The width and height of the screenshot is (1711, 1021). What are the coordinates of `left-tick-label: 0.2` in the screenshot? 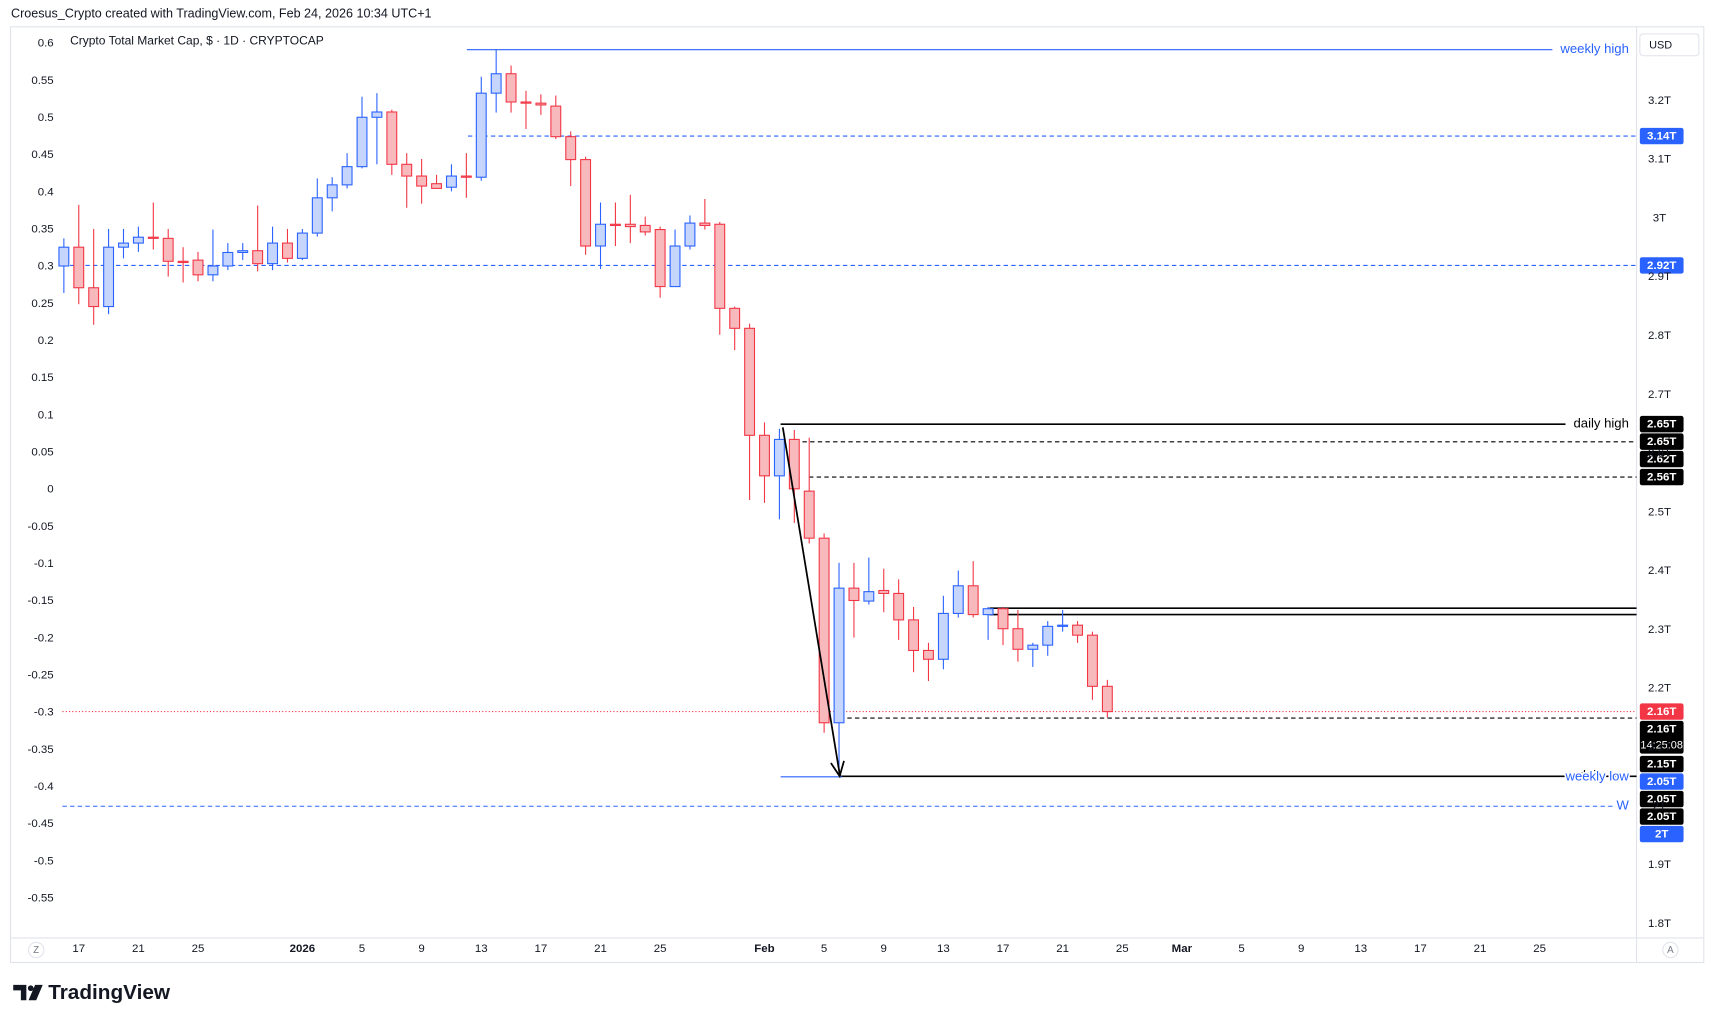 It's located at (46, 341).